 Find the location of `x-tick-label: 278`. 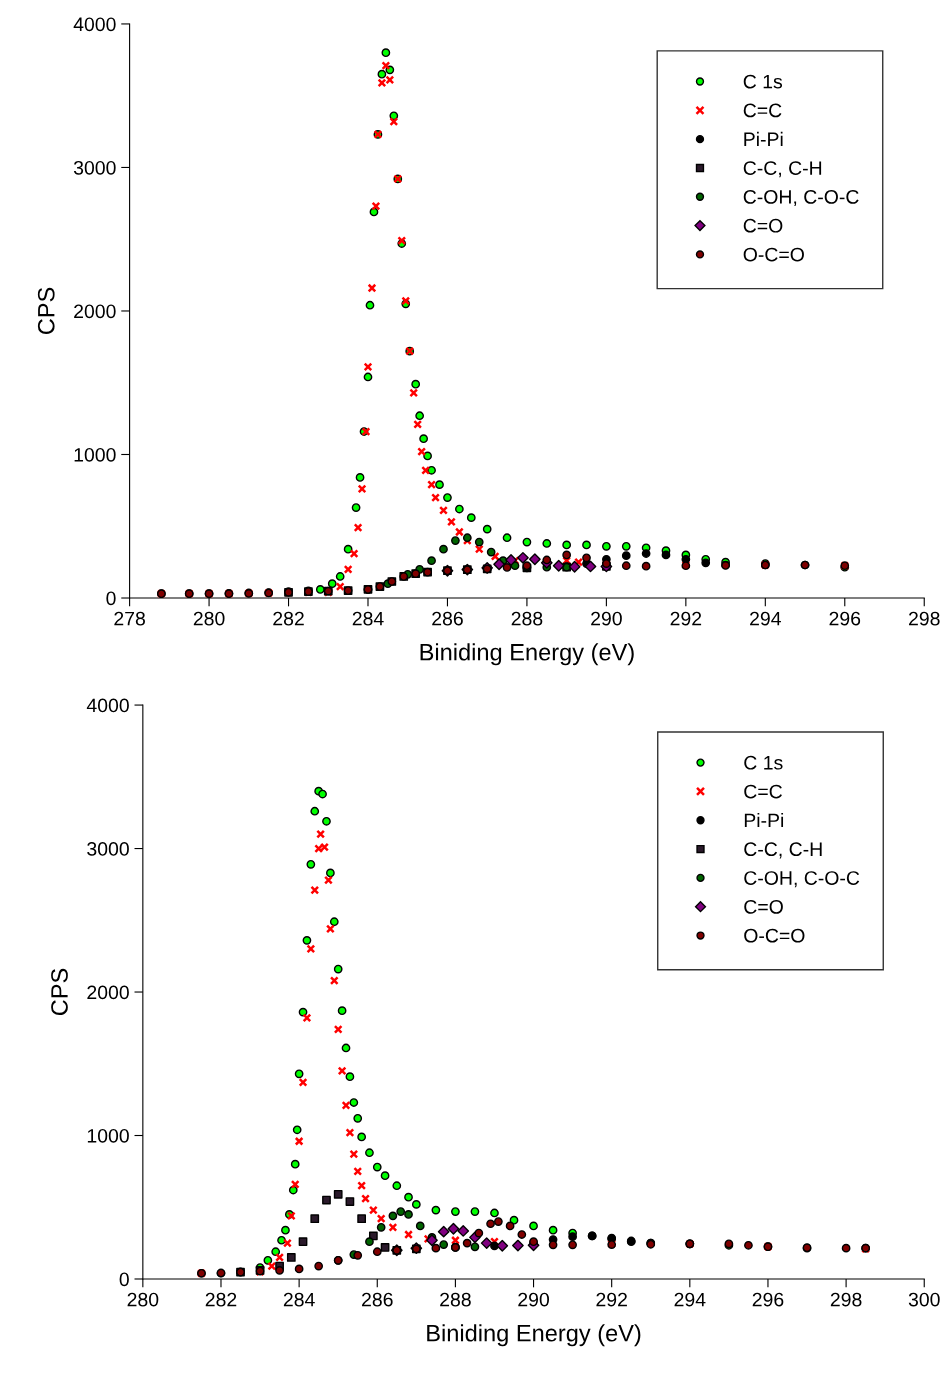

x-tick-label: 278 is located at coordinates (129, 618).